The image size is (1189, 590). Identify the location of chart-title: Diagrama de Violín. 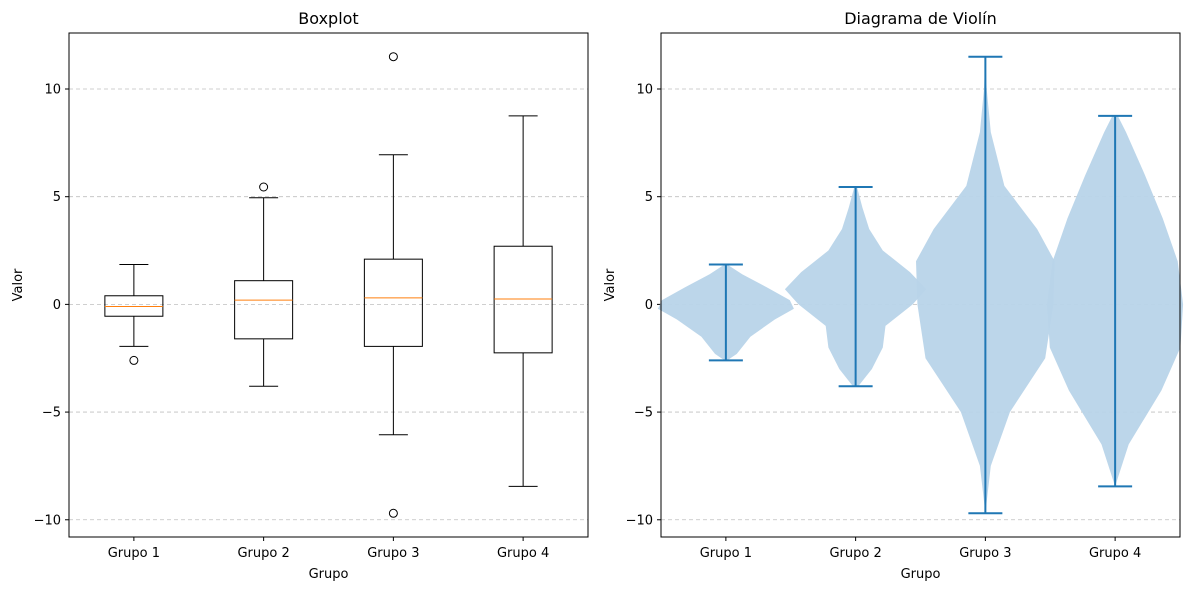
(920, 18).